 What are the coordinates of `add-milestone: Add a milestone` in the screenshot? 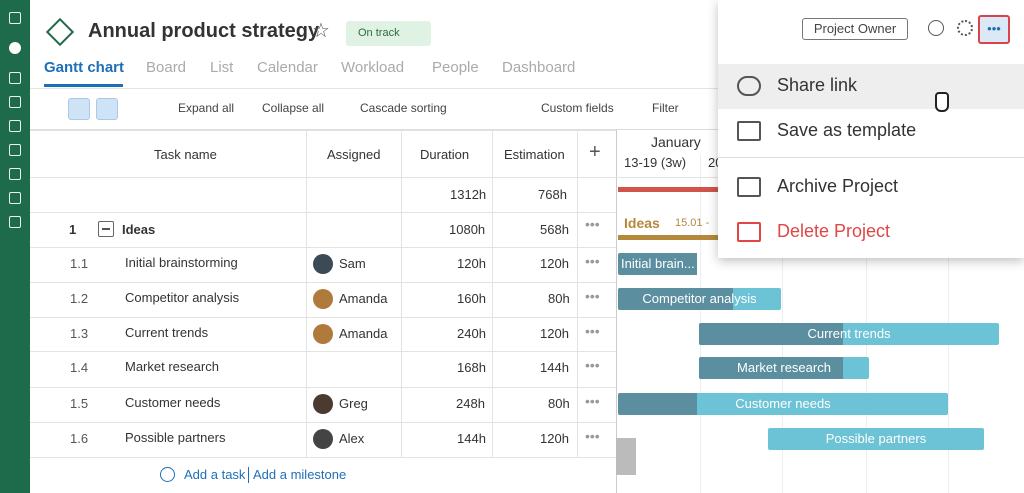 It's located at (300, 474).